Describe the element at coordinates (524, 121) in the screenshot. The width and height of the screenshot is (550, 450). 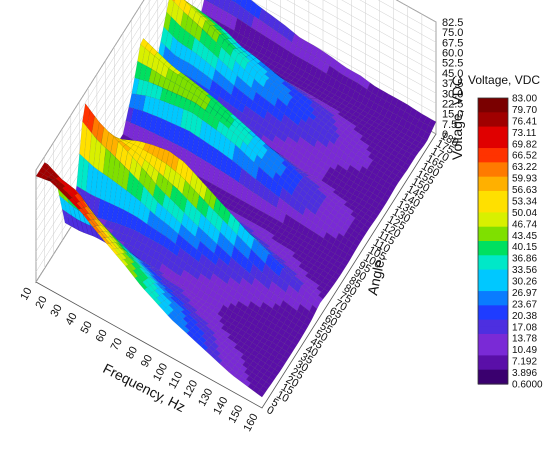
I see `legend-label: 76.41` at that location.